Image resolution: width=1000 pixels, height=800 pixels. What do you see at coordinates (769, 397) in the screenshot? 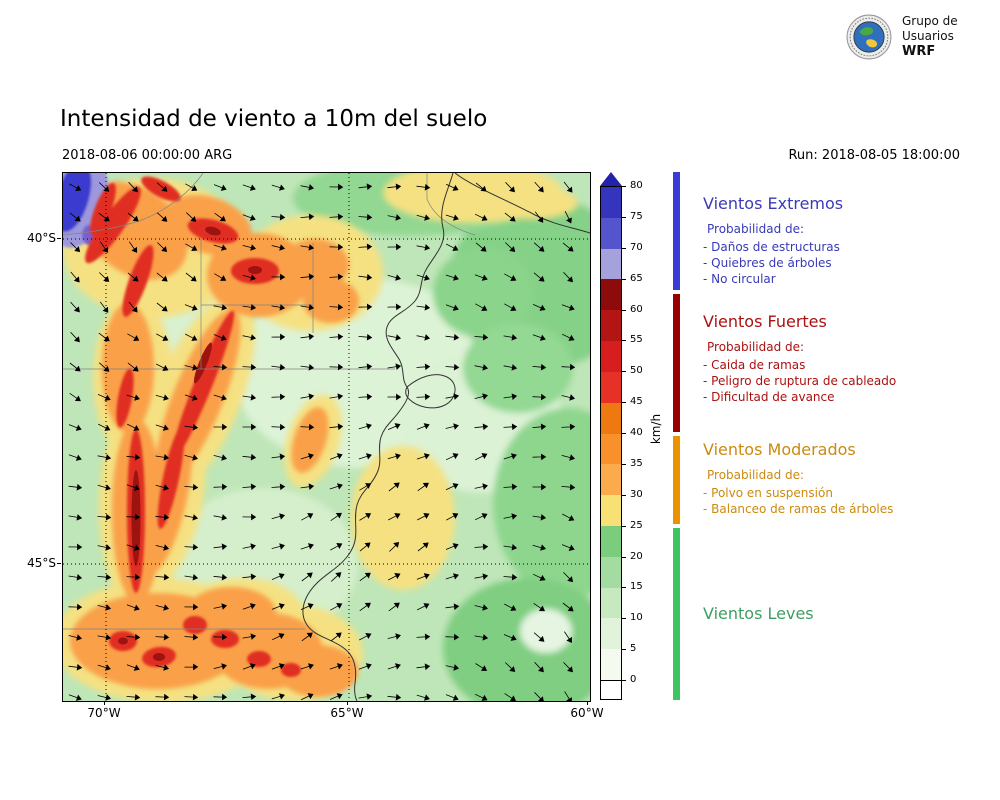
I see `legend-item: - Dificultad de avance` at bounding box center [769, 397].